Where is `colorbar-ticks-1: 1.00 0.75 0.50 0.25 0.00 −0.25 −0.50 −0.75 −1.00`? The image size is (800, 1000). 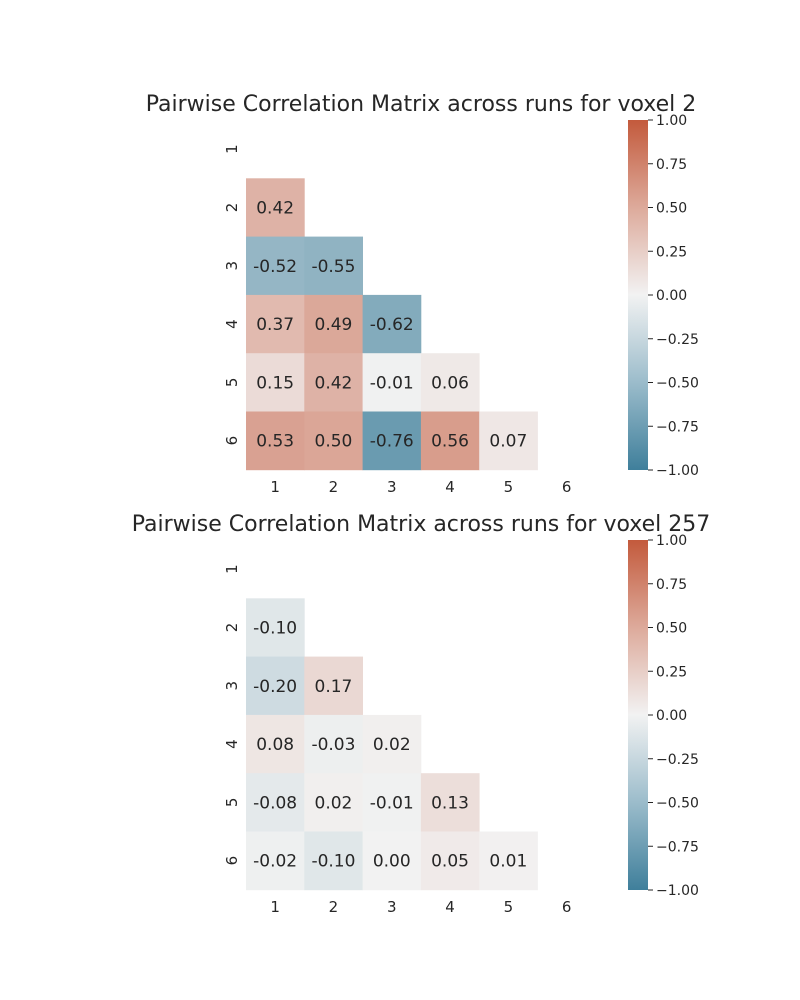
colorbar-ticks-1: 1.00 0.75 0.50 0.25 0.00 −0.25 −0.50 −0.75 −1.00 is located at coordinates (673, 296).